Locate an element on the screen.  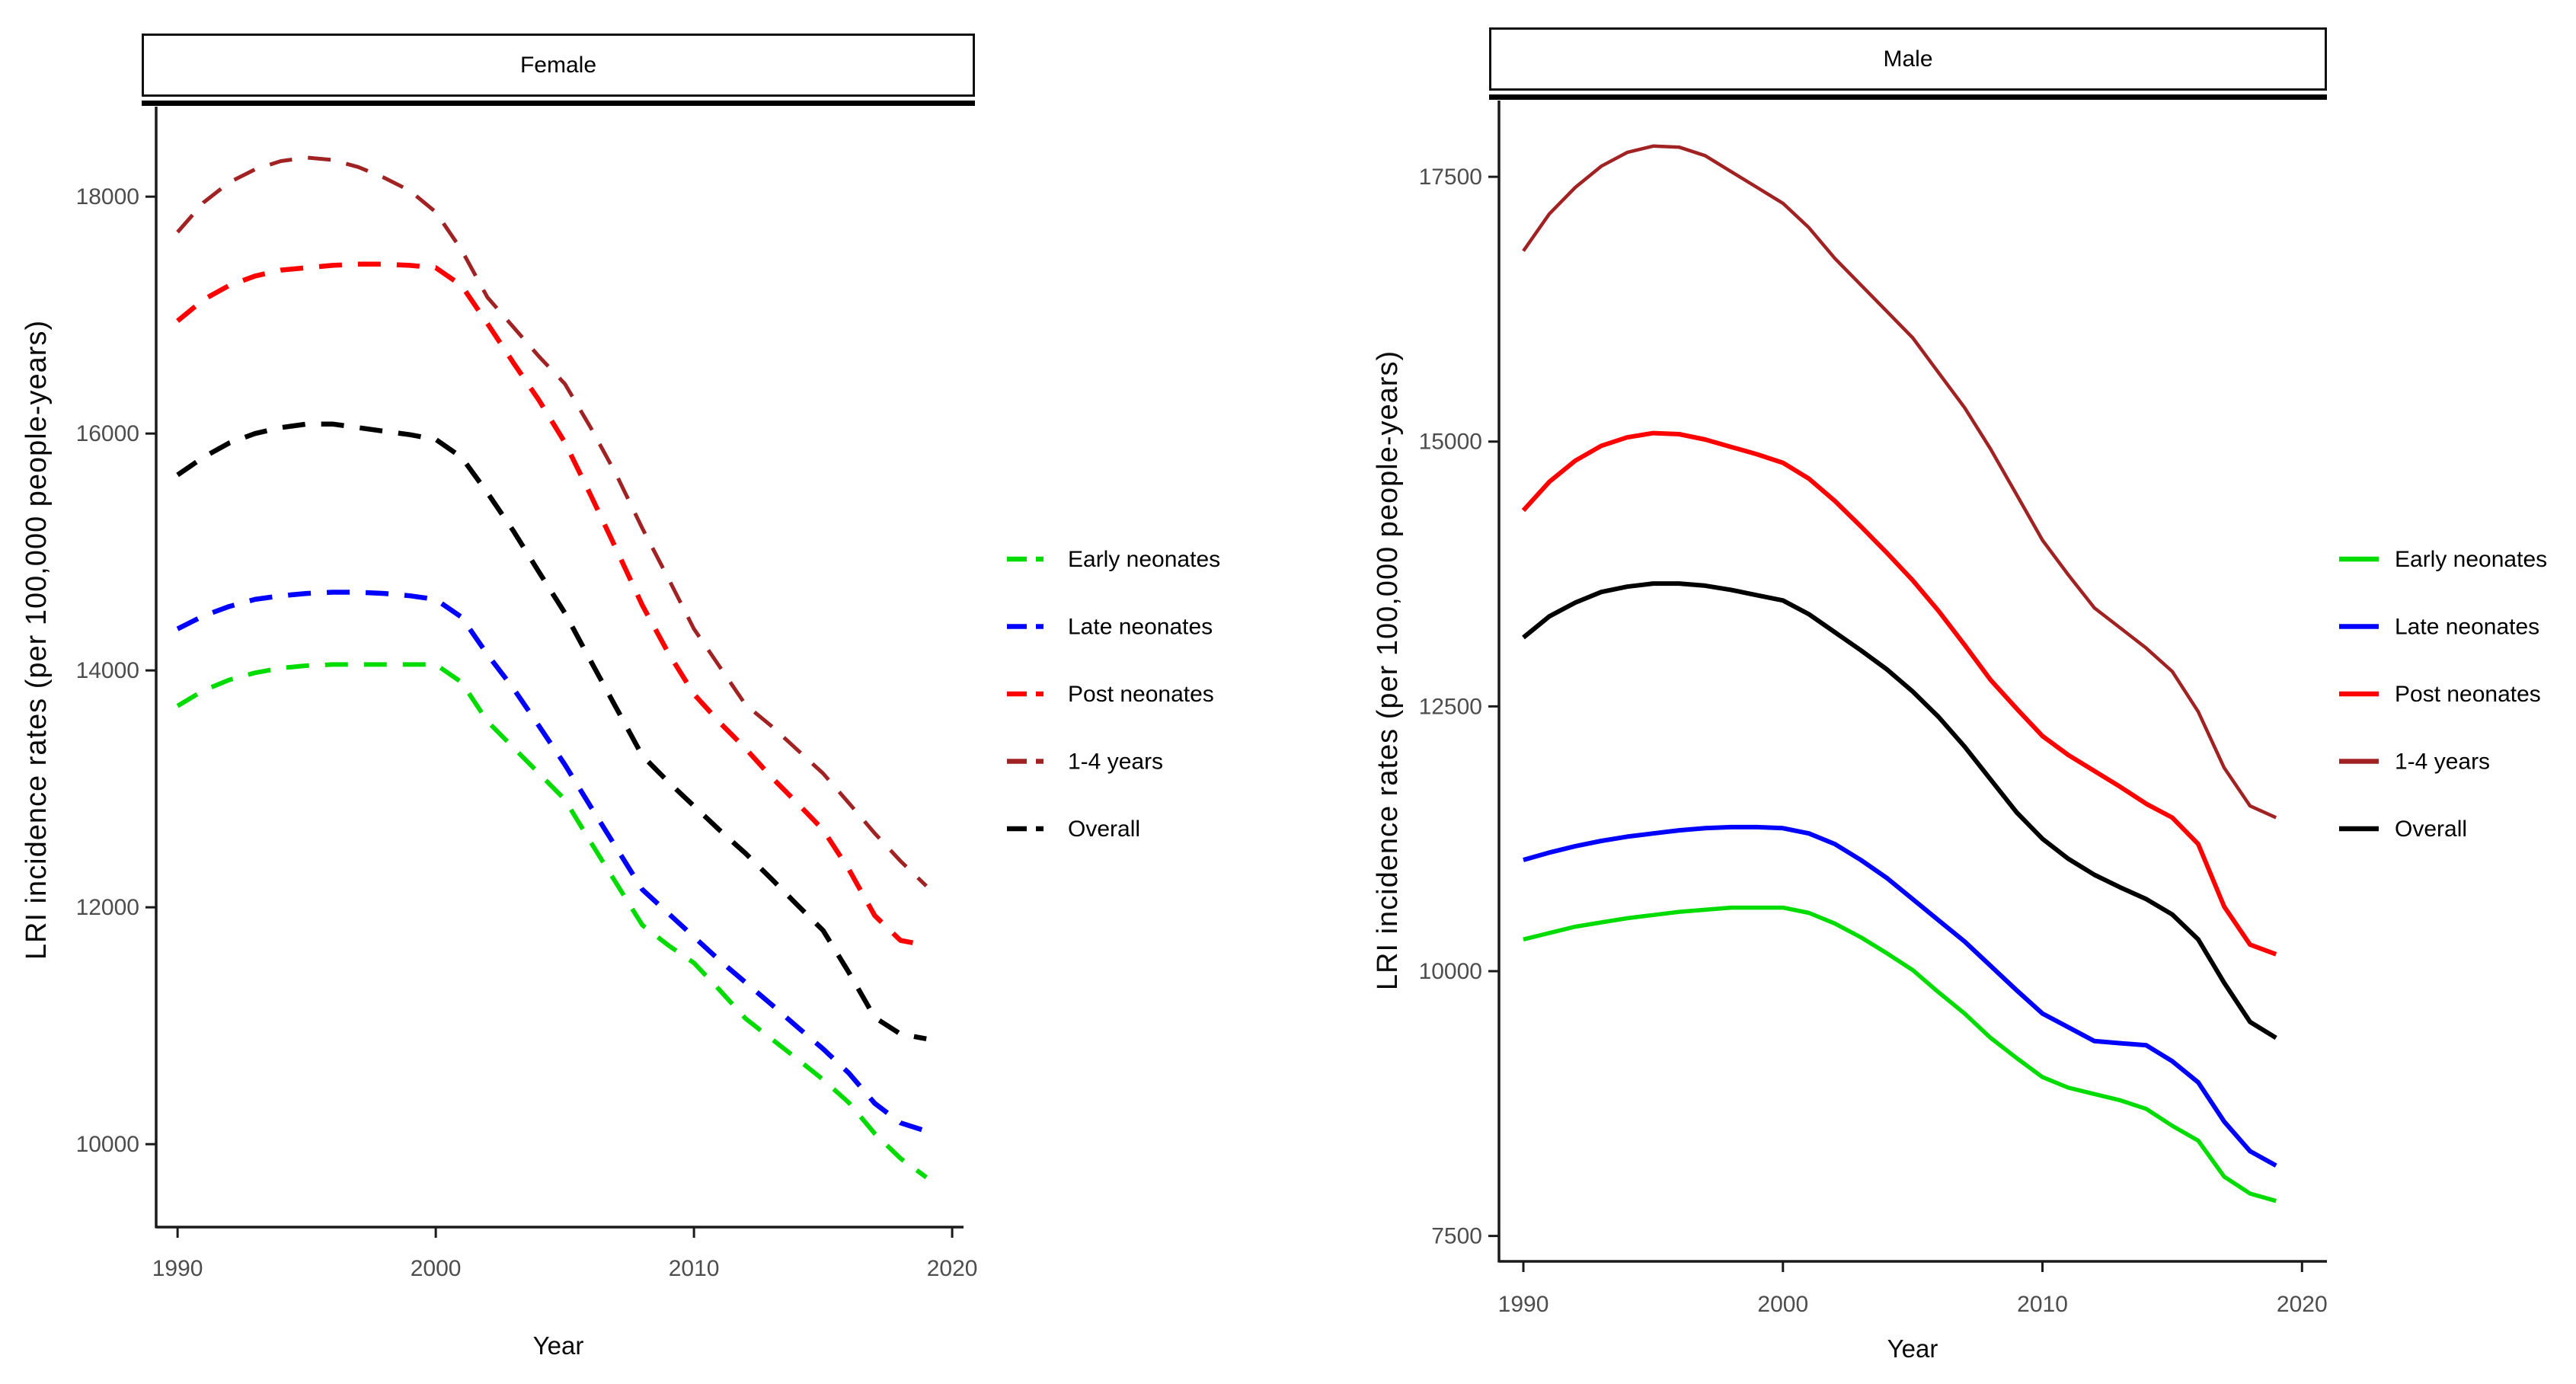
male-series-early-neonates is located at coordinates (1900, 1054).